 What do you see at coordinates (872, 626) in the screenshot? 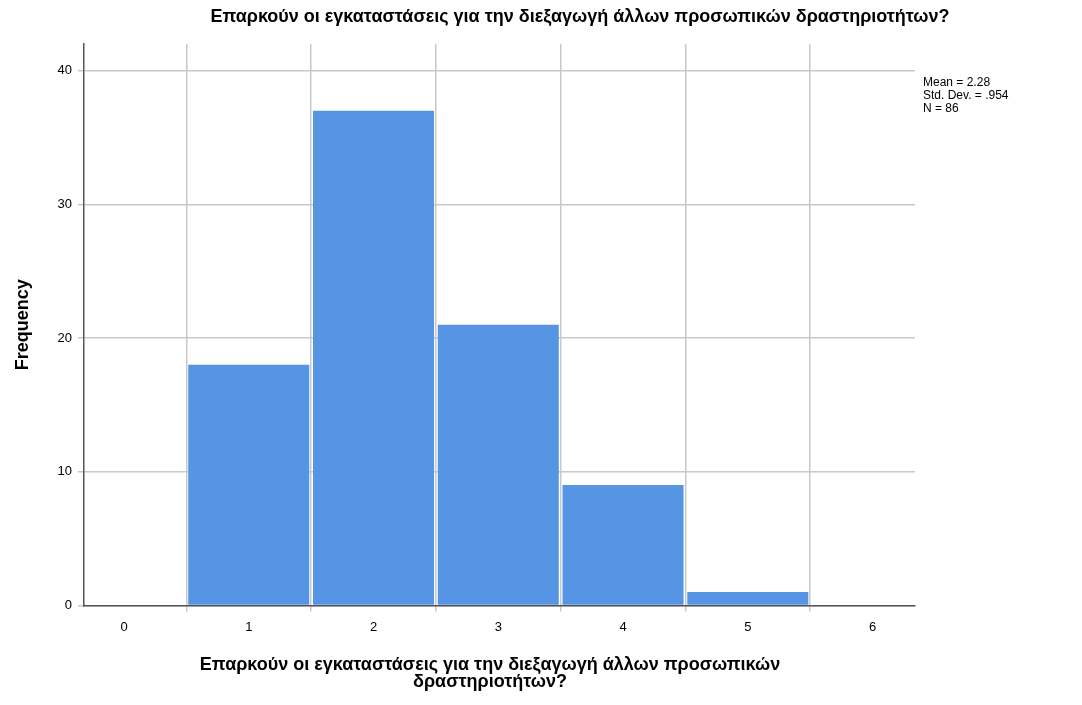
I see `x-tick-label: 6` at bounding box center [872, 626].